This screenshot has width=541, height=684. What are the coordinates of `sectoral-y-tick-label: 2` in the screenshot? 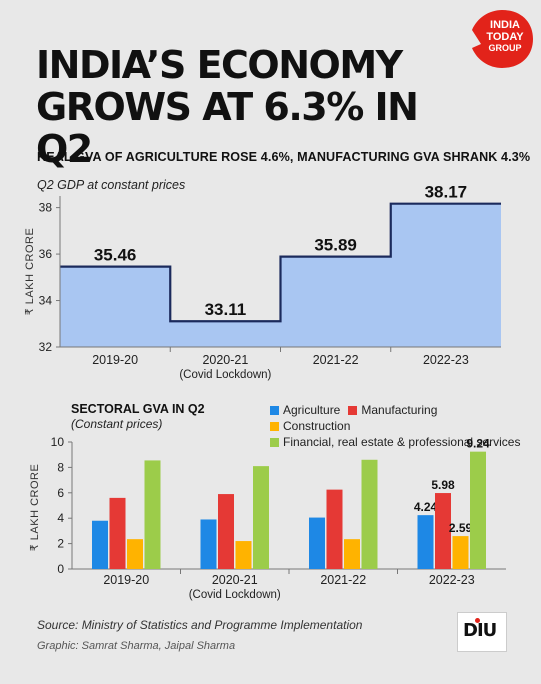 It's located at (60, 544).